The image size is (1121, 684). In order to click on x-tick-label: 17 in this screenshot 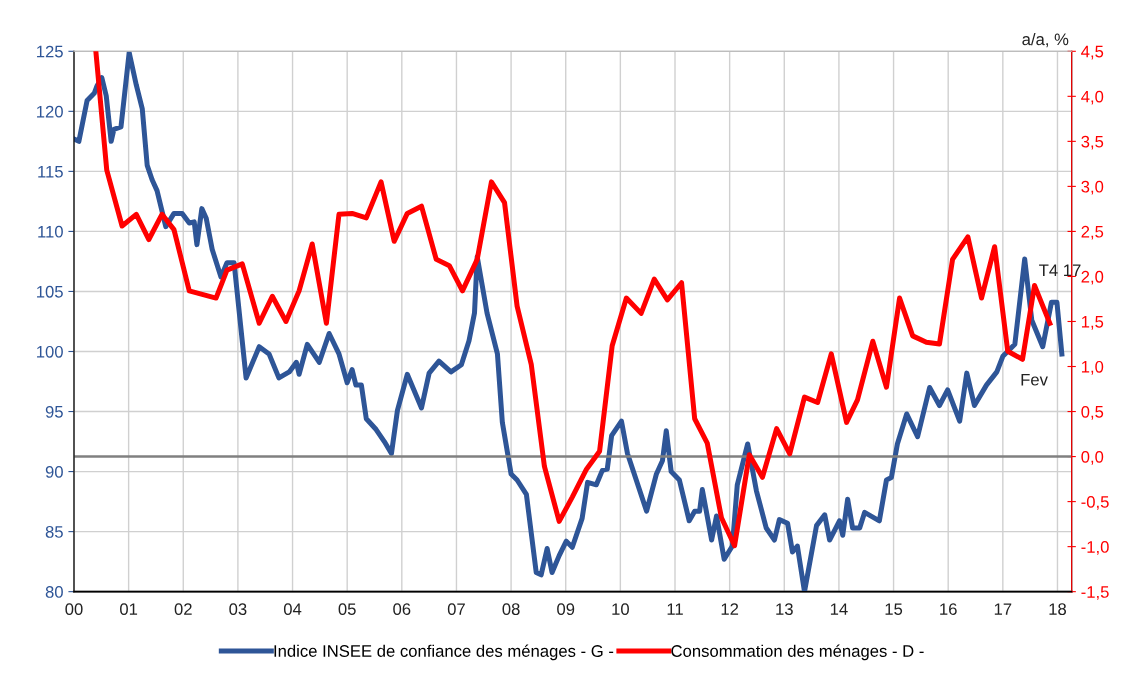, I will do `click(1003, 609)`.